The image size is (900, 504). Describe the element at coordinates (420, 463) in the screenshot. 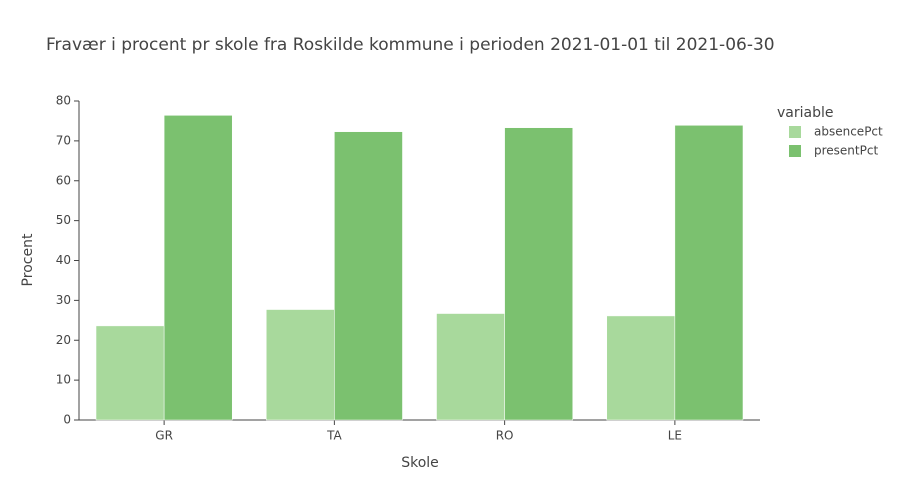

I see `x-axis-title: Skole` at that location.